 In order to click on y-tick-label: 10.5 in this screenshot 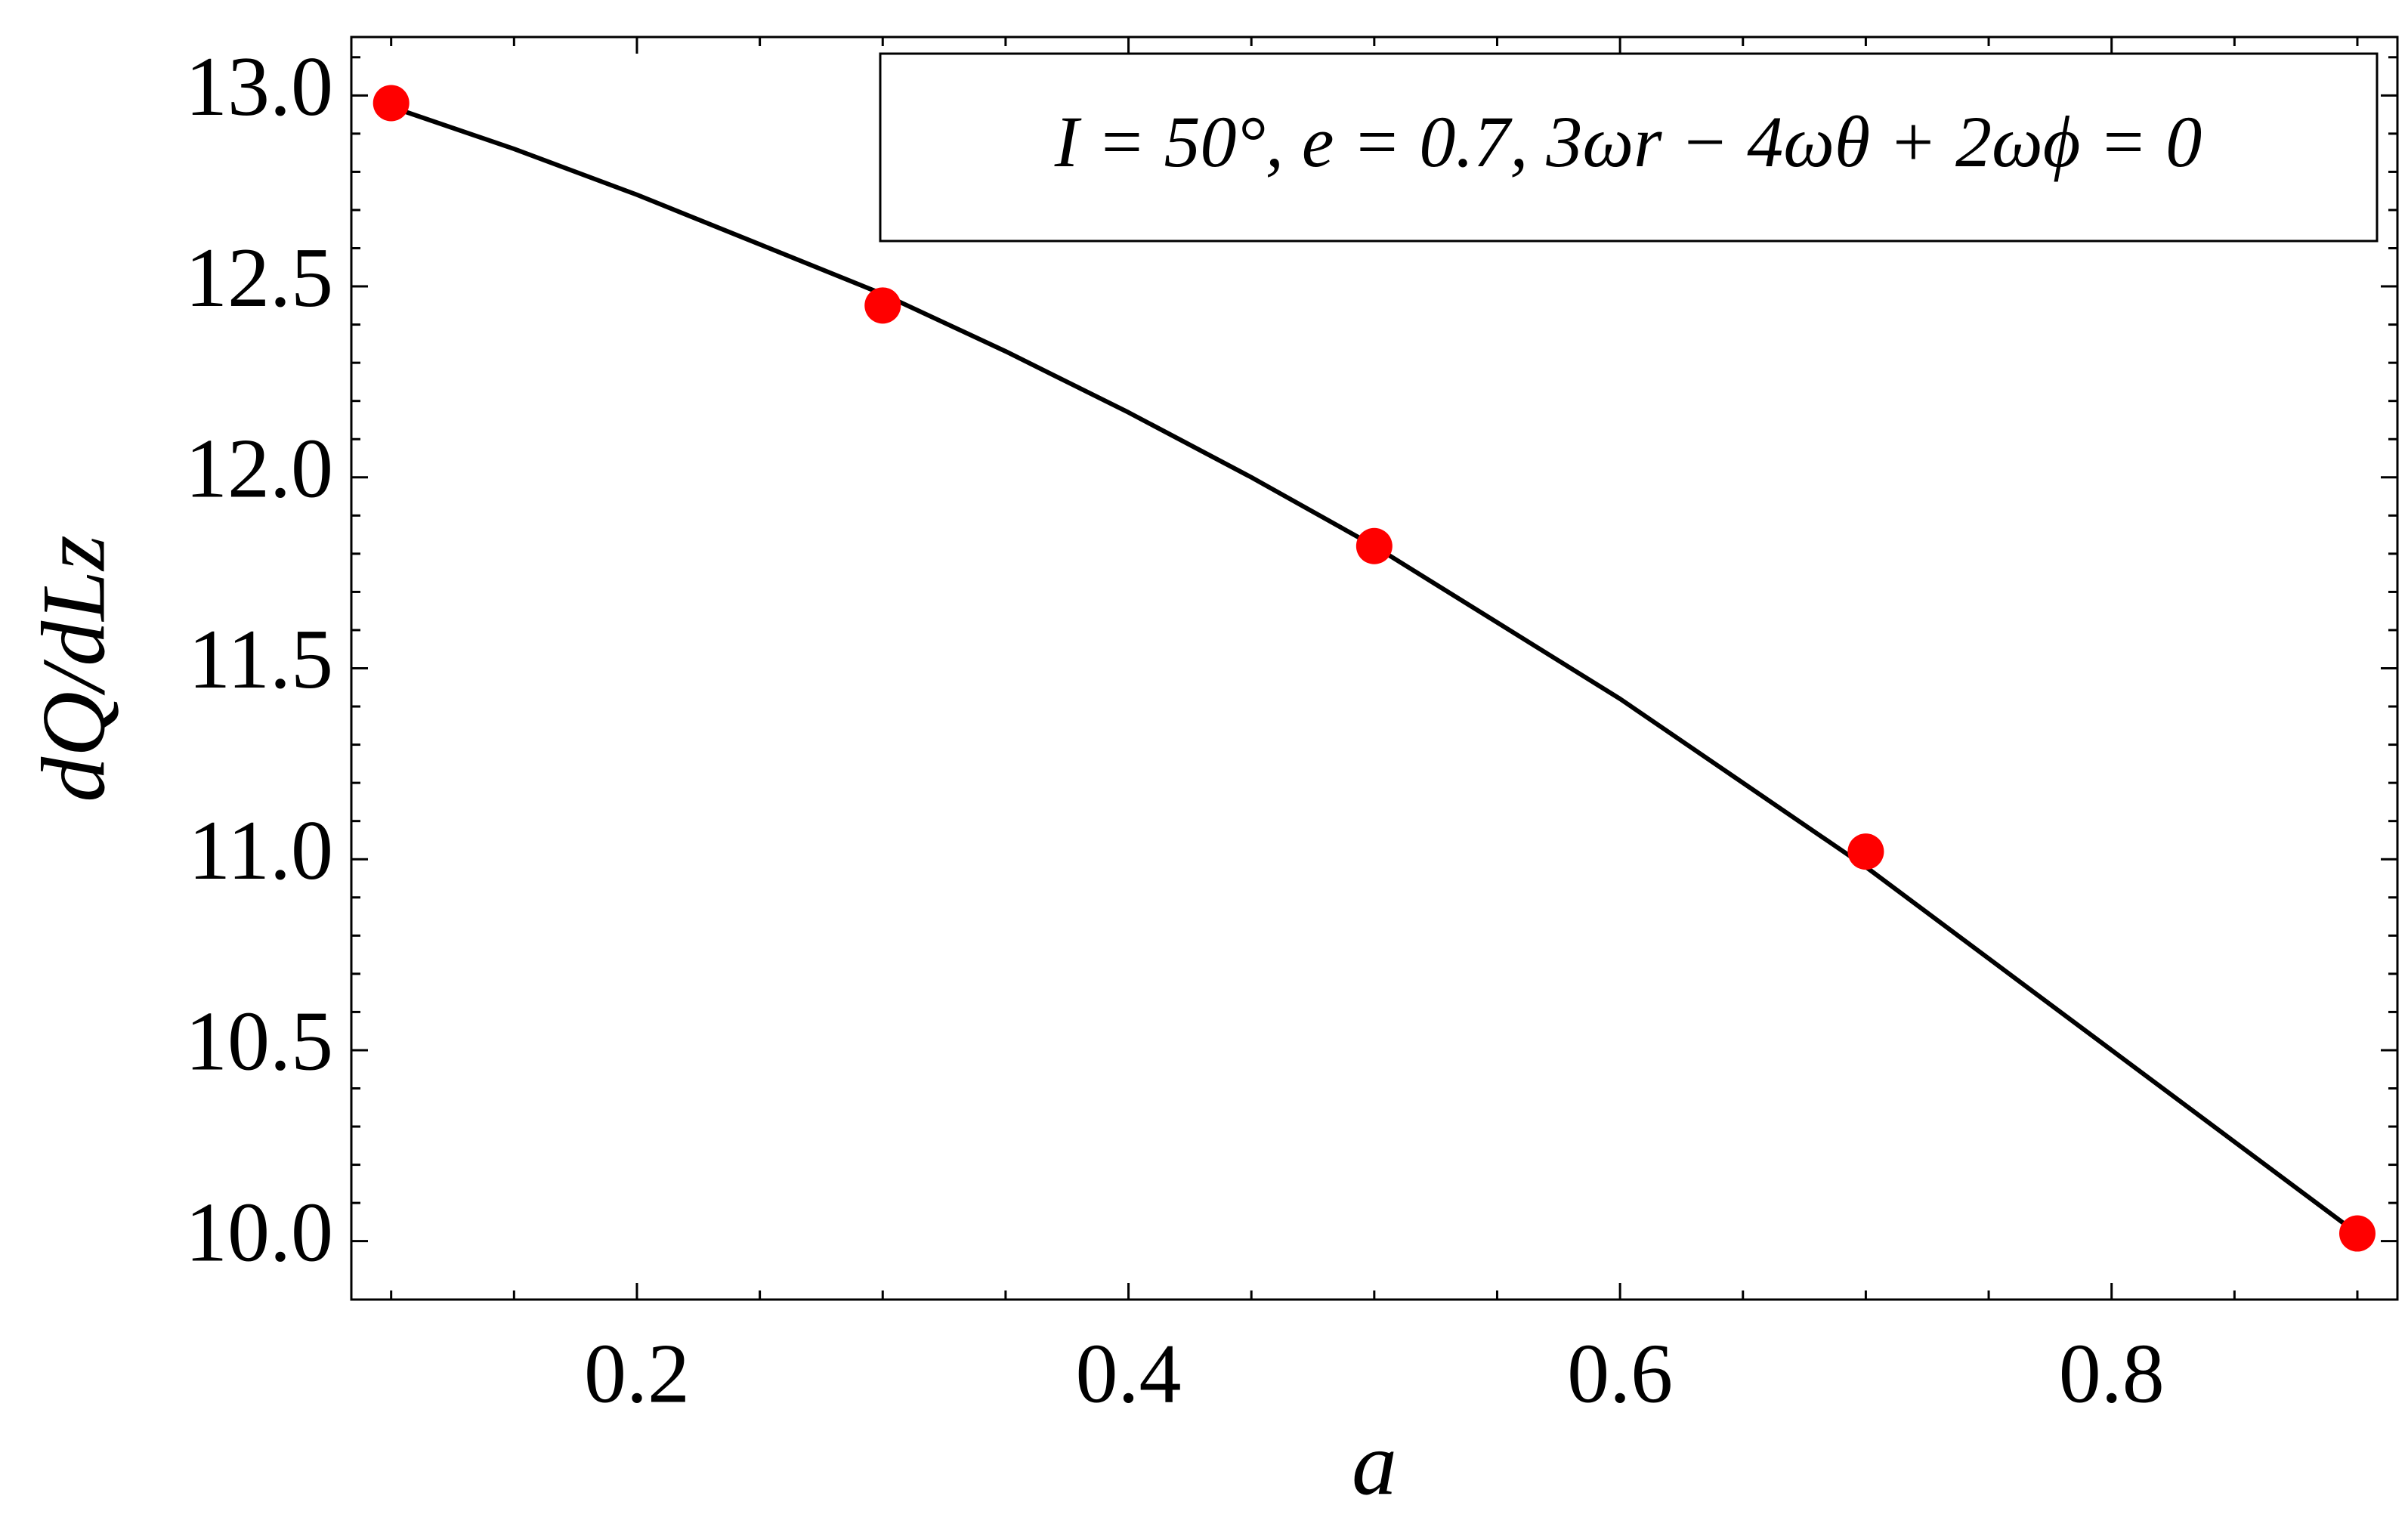, I will do `click(259, 1042)`.